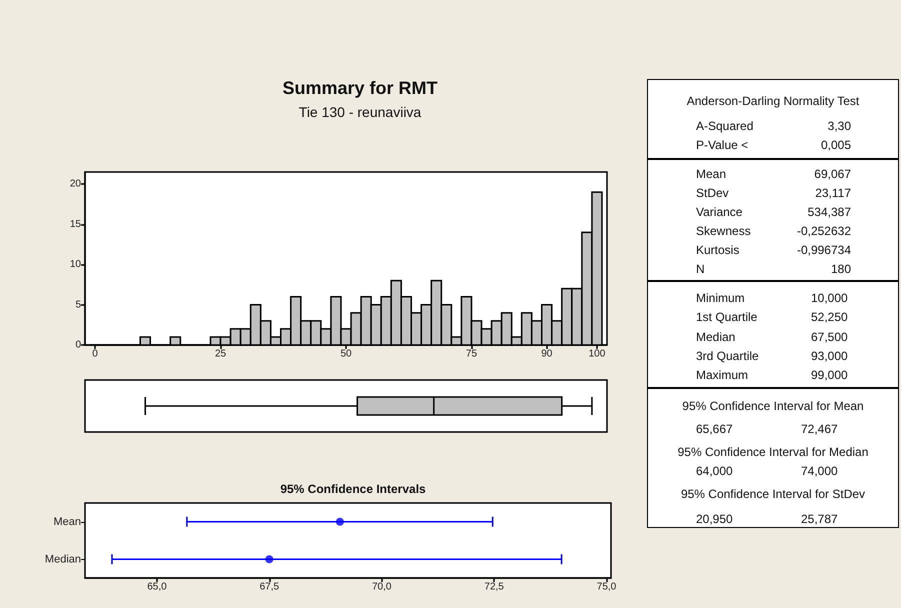 This screenshot has height=608, width=901. I want to click on text: A-Squared, so click(725, 126).